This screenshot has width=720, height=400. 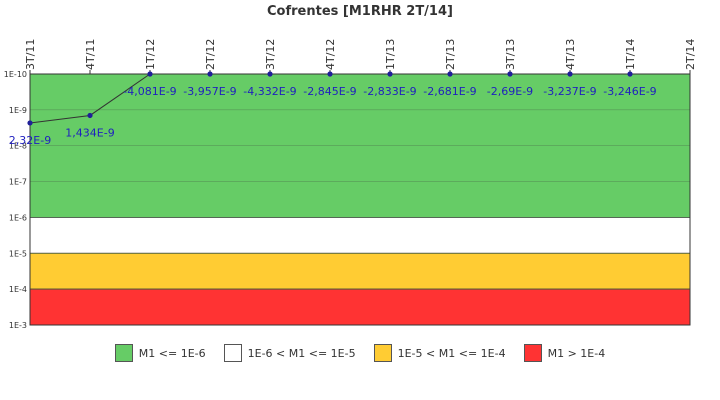 What do you see at coordinates (450, 54) in the screenshot?
I see `x-tick-label: 2T/13` at bounding box center [450, 54].